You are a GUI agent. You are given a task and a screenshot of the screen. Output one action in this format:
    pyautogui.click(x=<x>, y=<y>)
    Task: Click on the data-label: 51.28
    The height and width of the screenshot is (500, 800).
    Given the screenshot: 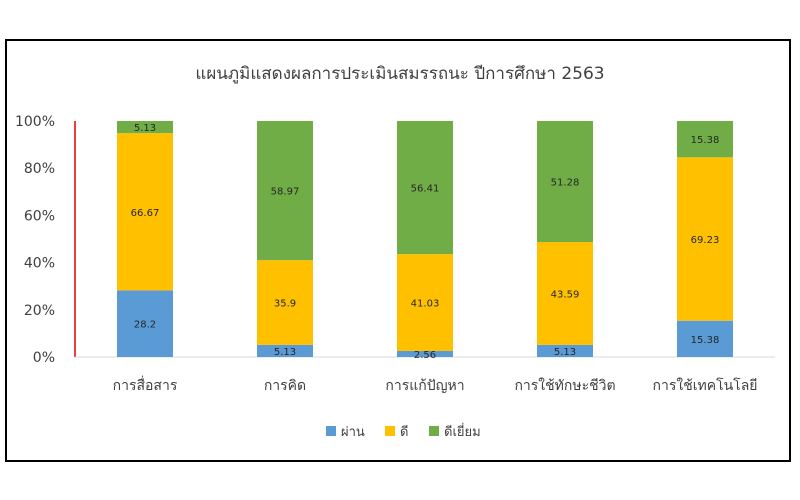 What is the action you would take?
    pyautogui.click(x=565, y=183)
    